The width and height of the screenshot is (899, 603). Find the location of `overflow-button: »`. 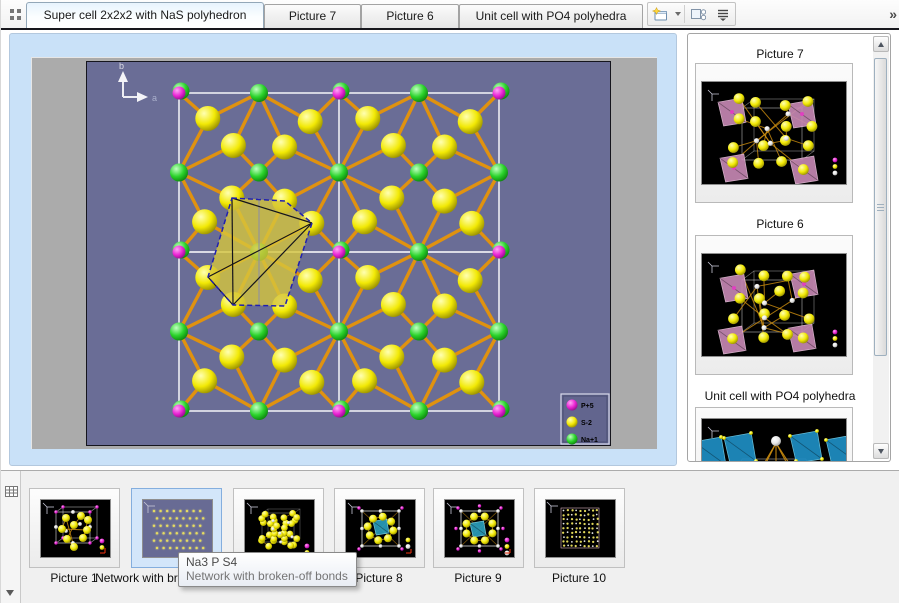

overflow-button: » is located at coordinates (893, 14).